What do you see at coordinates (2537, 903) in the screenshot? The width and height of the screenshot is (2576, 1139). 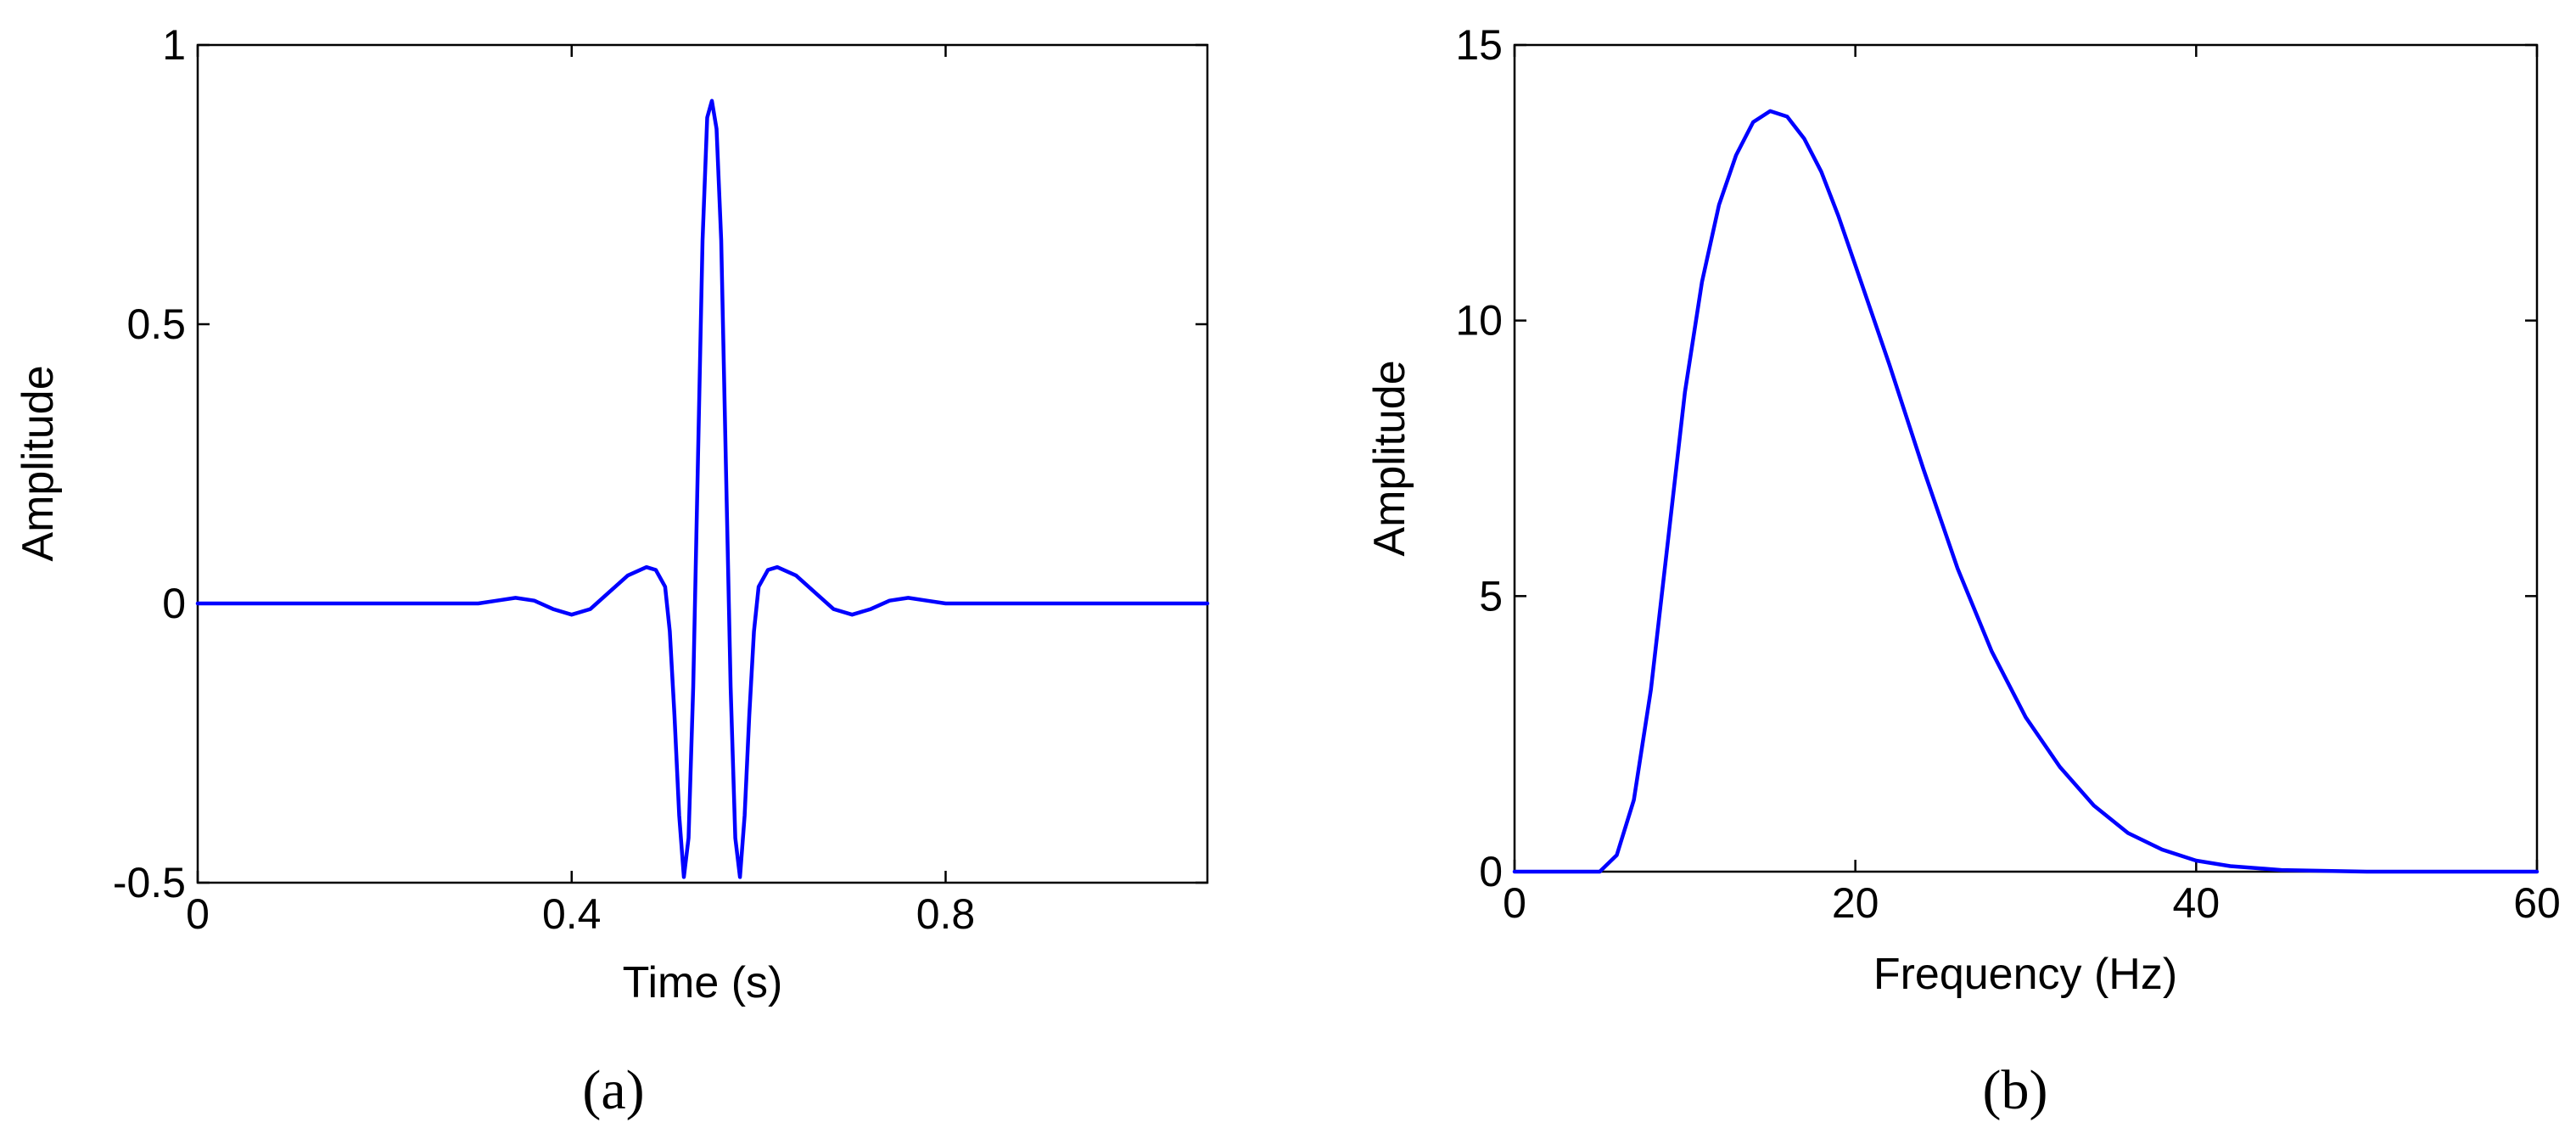 I see `x-tick-label: 60` at bounding box center [2537, 903].